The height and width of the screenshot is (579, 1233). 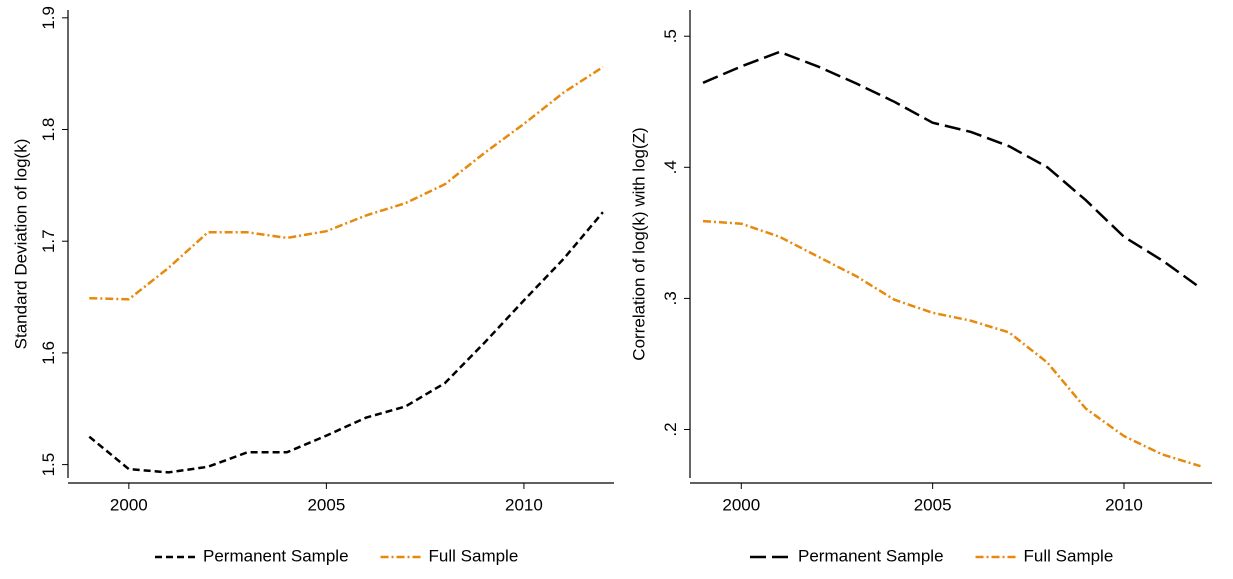 What do you see at coordinates (48, 353) in the screenshot?
I see `y-tick-label: 1.6` at bounding box center [48, 353].